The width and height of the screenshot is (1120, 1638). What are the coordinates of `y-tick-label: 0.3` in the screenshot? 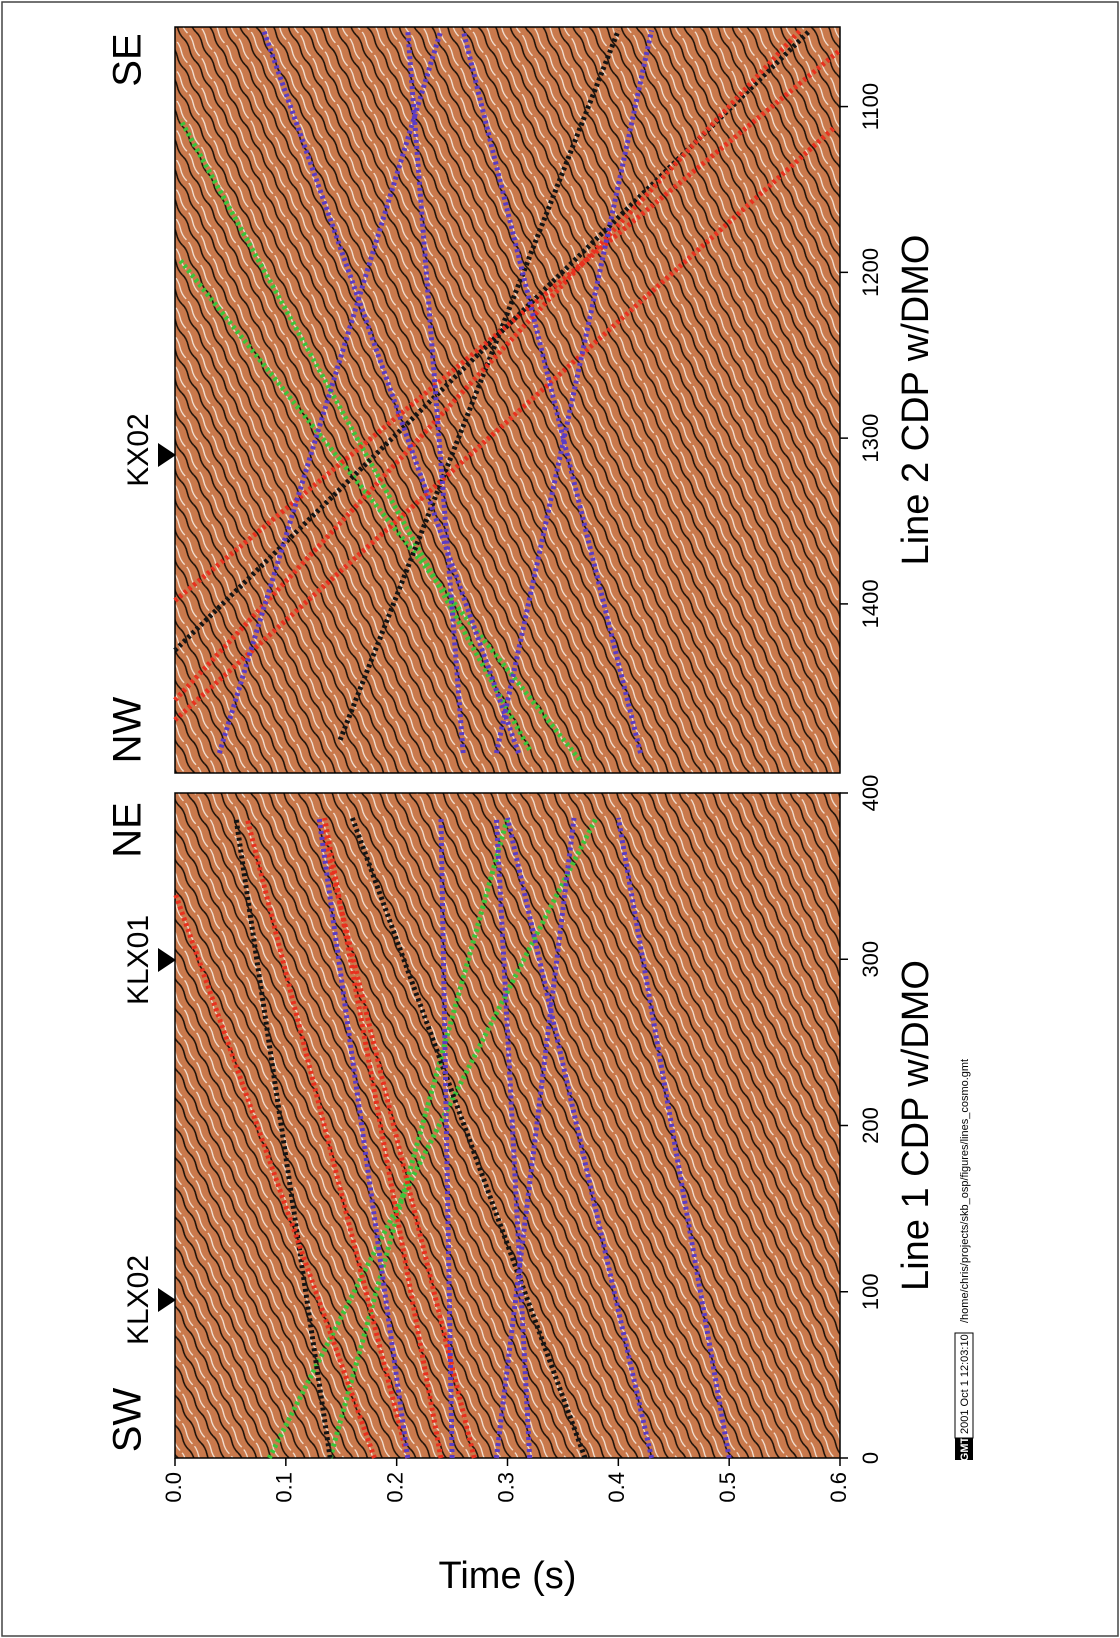 It's located at (505, 1487).